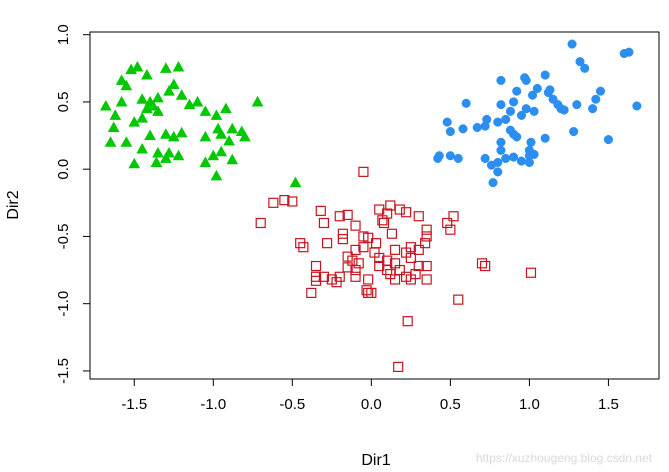 This screenshot has height=472, width=669. I want to click on series-triangle, so click(200, 124).